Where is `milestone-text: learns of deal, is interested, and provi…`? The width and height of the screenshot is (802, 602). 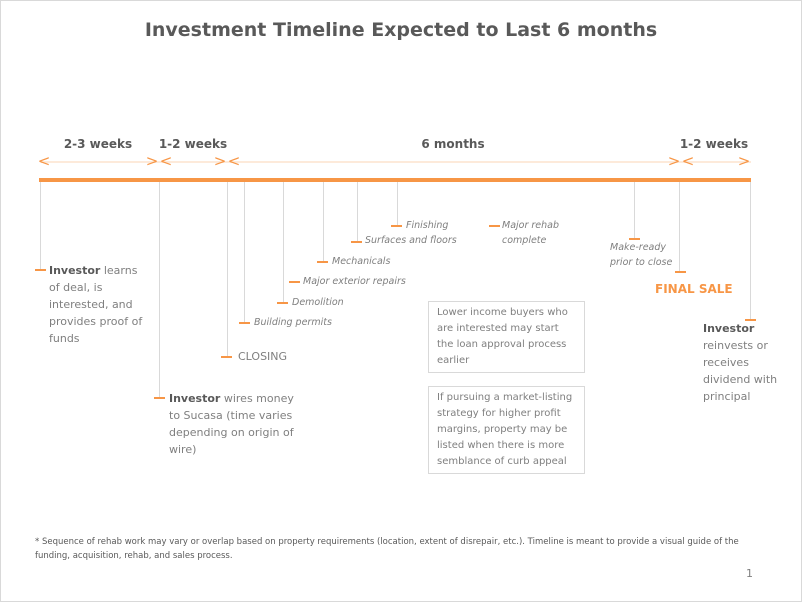 milestone-text: learns of deal, is interested, and provi… is located at coordinates (96, 304).